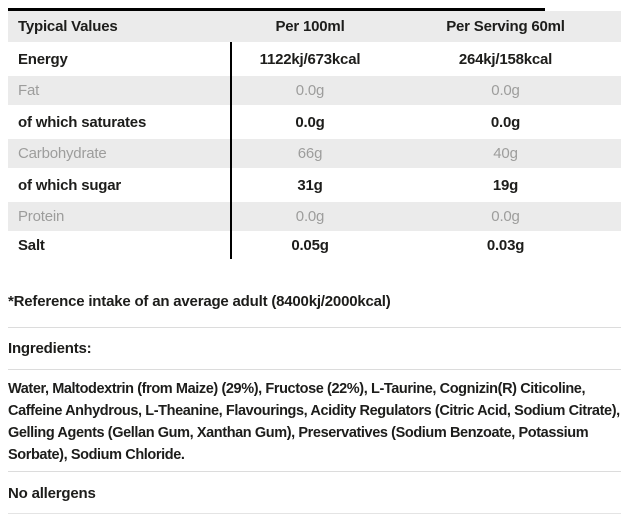  What do you see at coordinates (50, 348) in the screenshot?
I see `ingredients-heading: Ingredients:` at bounding box center [50, 348].